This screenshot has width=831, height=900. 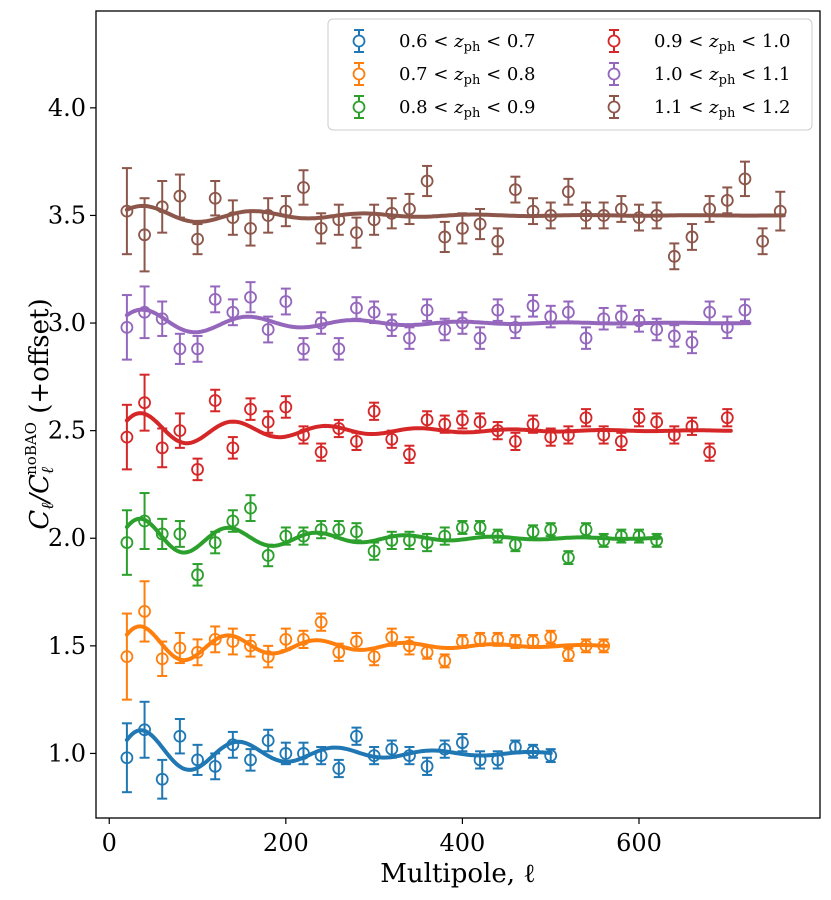 I want to click on y-axis-label-sub2: ℓ, so click(x=48, y=470).